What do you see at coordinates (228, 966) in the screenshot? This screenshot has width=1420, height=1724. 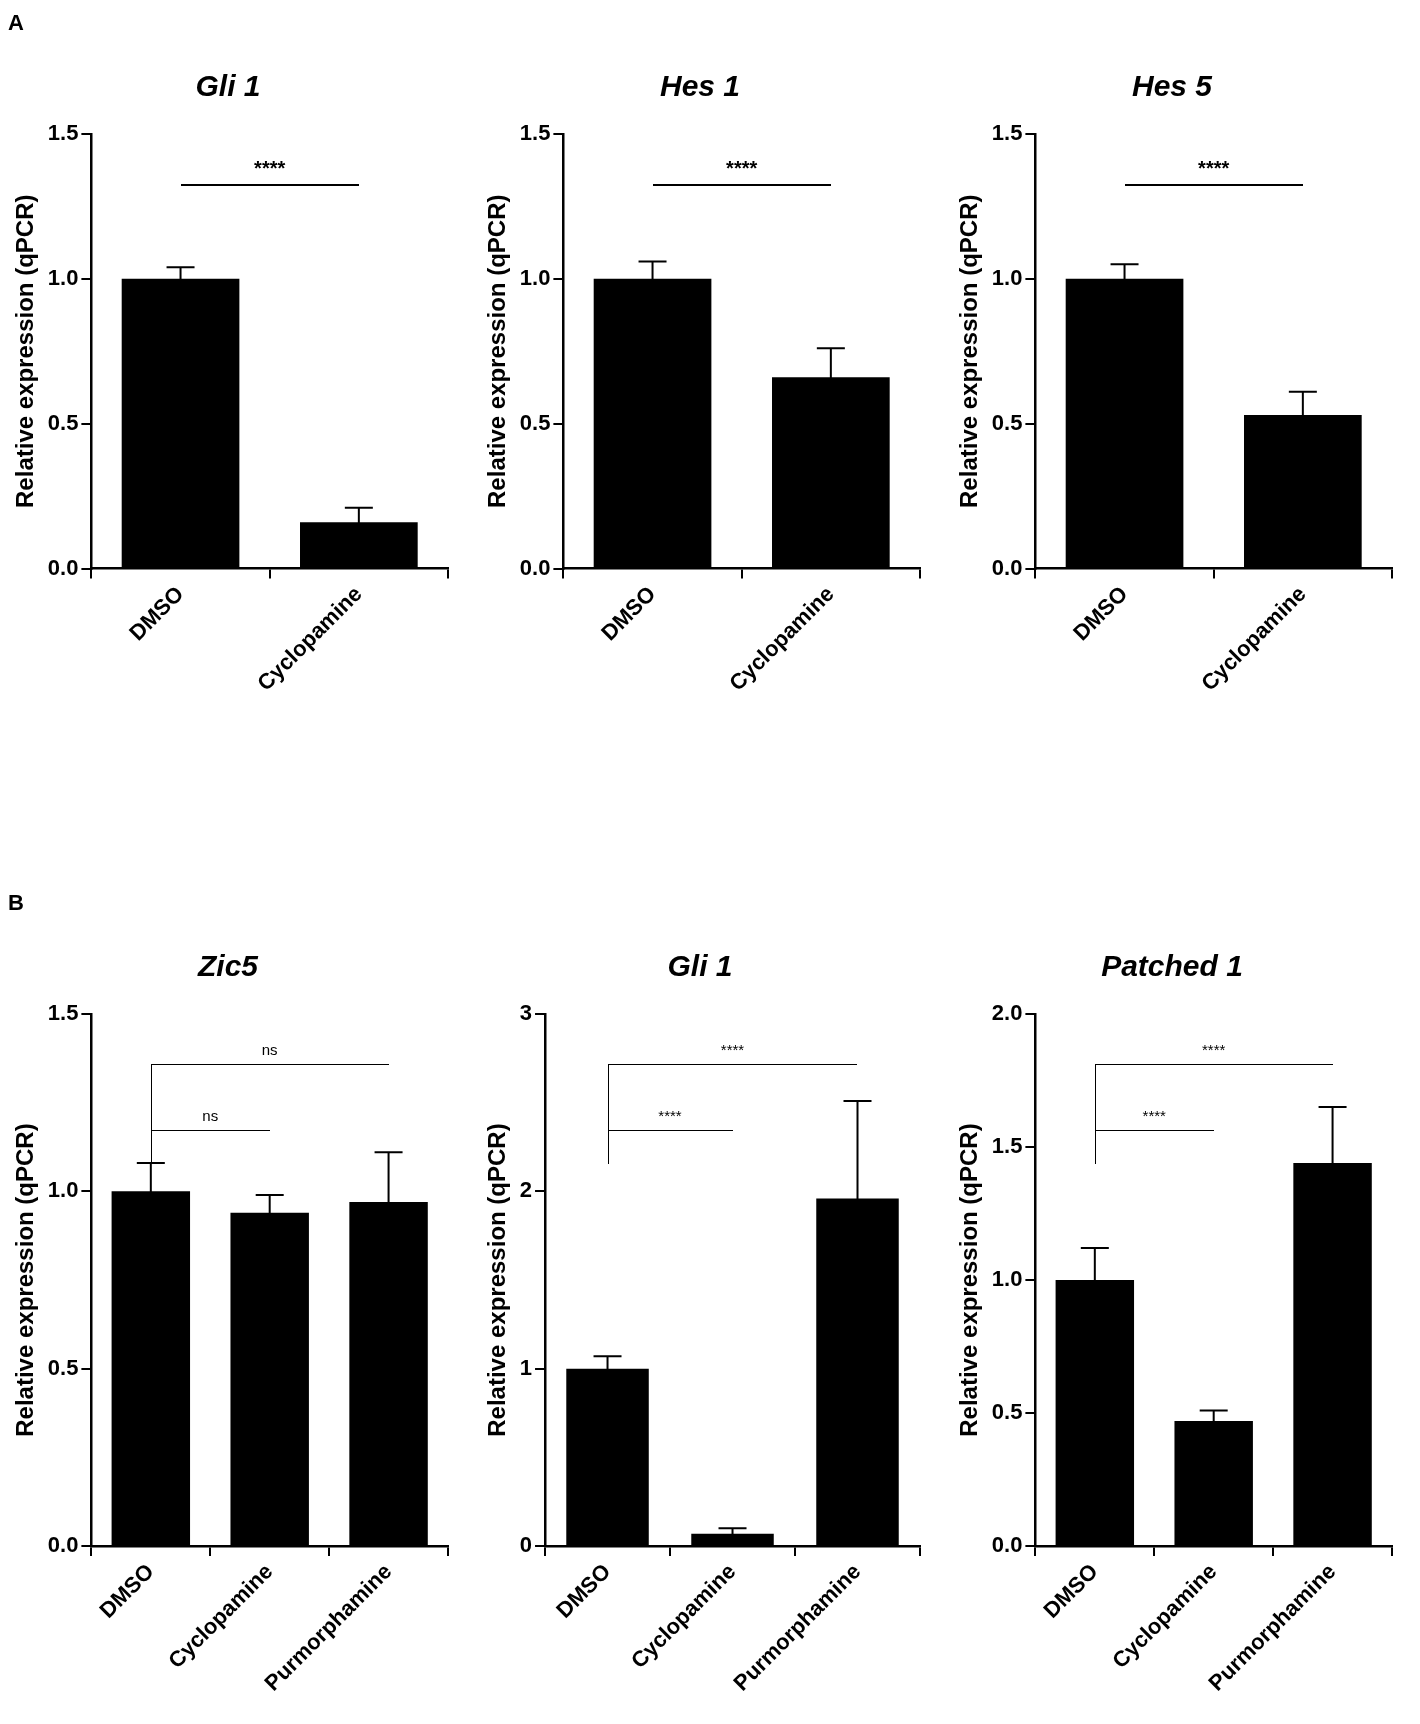 I see `chart-title: Zic5` at bounding box center [228, 966].